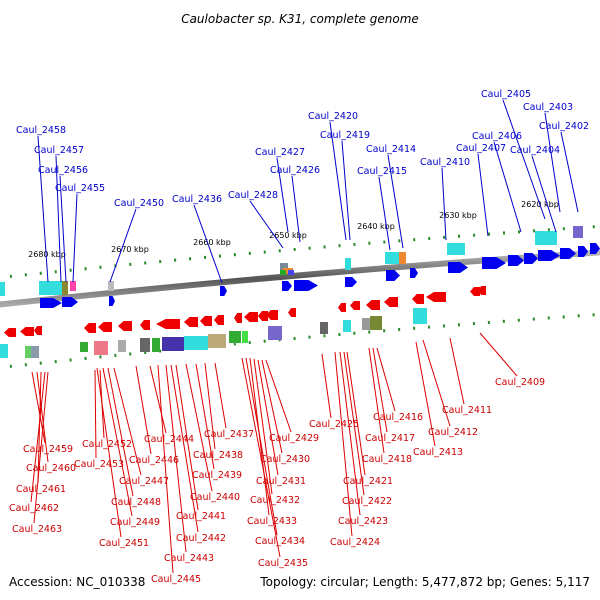  What do you see at coordinates (281, 481) in the screenshot?
I see `gene-label: Caul_2431` at bounding box center [281, 481].